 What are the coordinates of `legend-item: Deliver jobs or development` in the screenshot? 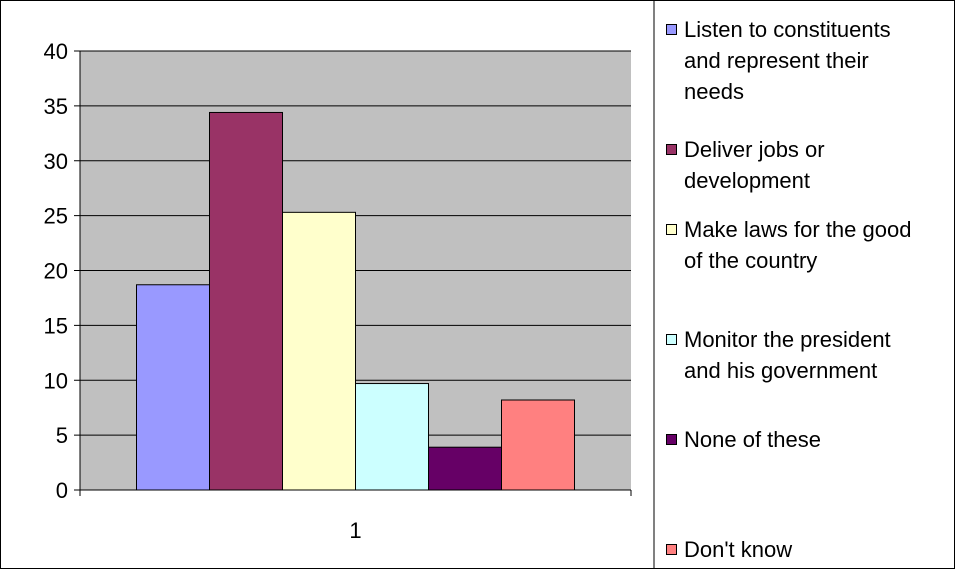 It's located at (809, 165).